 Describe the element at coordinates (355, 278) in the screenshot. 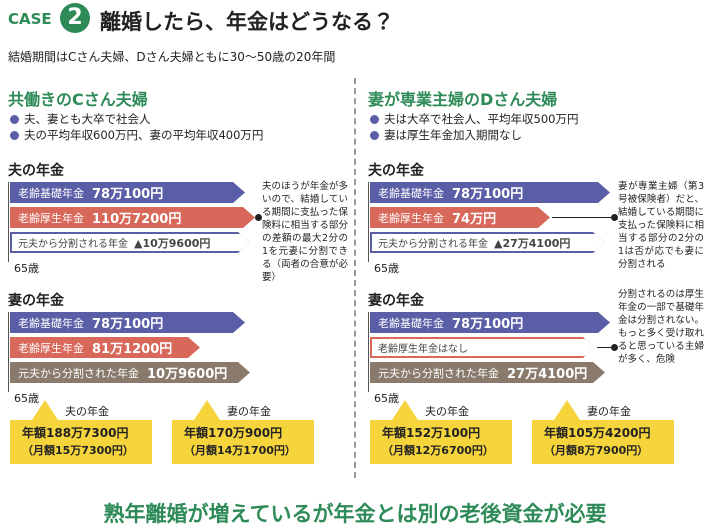

I see `divider` at that location.